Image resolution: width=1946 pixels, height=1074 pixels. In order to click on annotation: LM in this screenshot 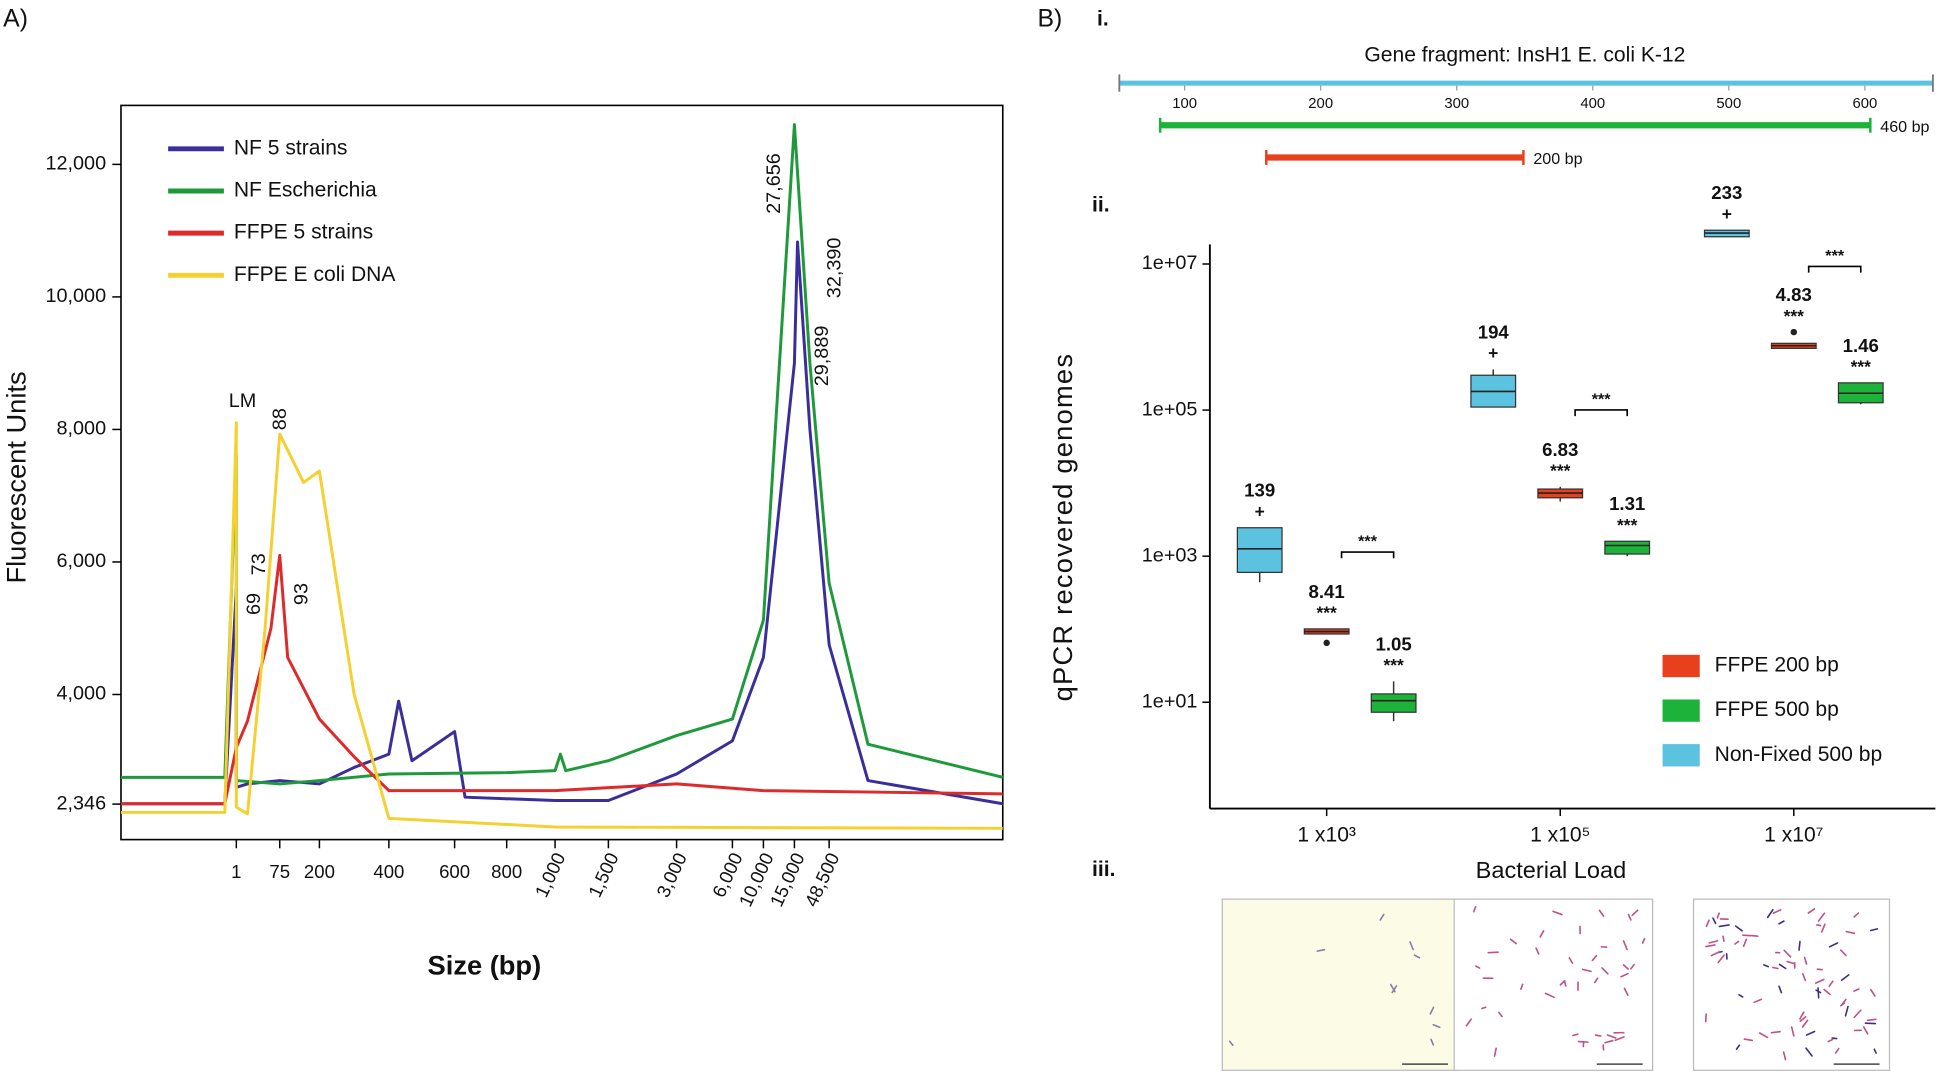, I will do `click(243, 401)`.